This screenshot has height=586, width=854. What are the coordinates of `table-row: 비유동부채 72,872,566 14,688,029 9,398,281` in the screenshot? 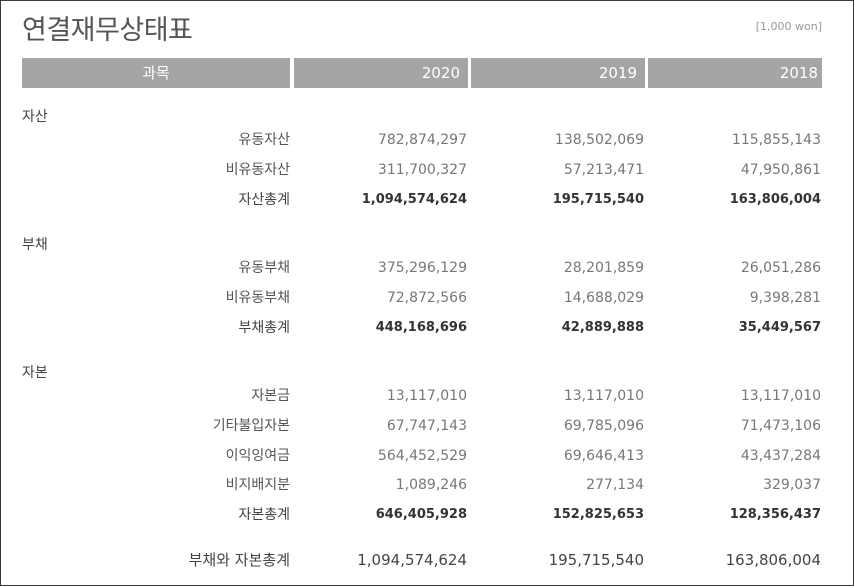 It's located at (427, 298).